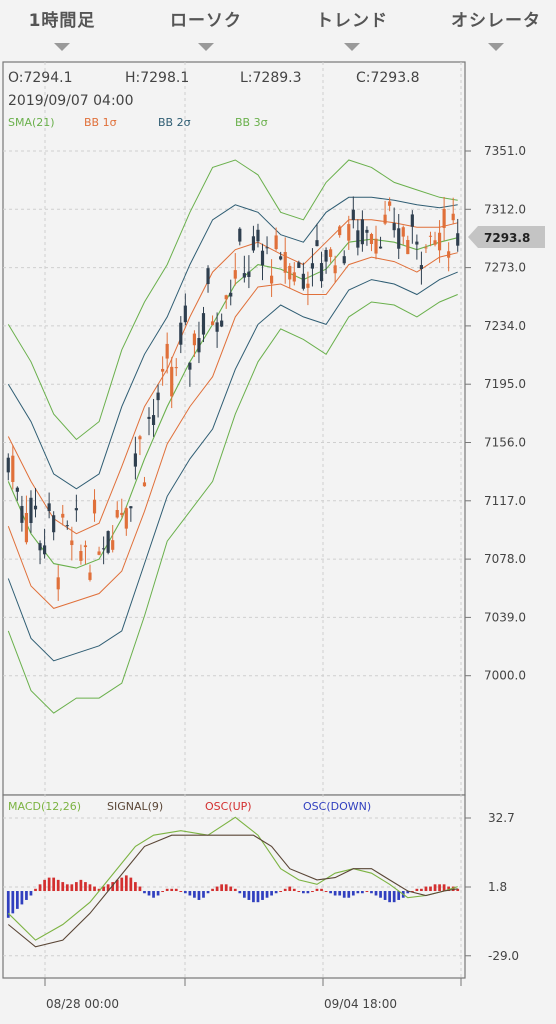 The width and height of the screenshot is (556, 1024). Describe the element at coordinates (505, 676) in the screenshot. I see `y-tick-label: 7000.0` at that location.